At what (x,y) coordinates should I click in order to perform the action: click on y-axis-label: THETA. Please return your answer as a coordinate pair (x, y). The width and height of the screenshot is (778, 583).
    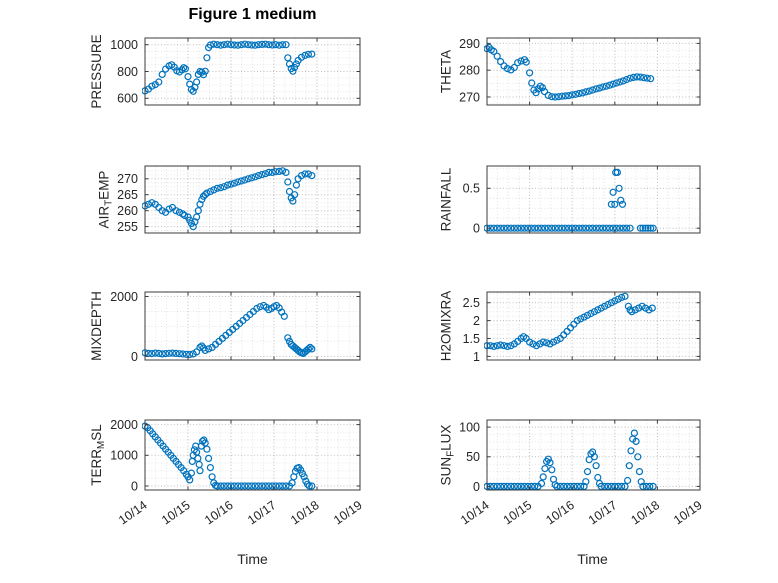
    Looking at the image, I should click on (445, 71).